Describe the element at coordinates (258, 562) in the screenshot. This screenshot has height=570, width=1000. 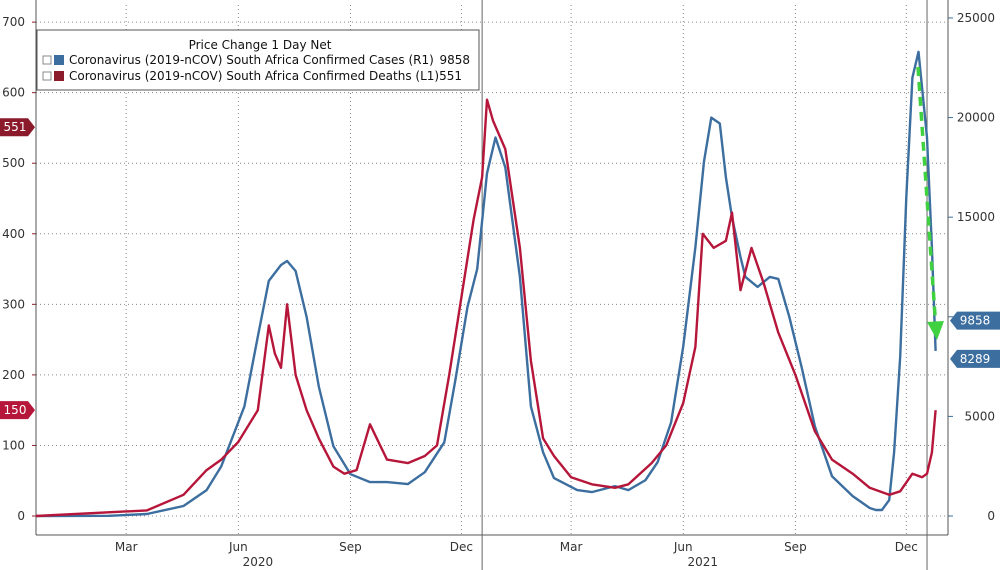
I see `x-year-label: 2020` at that location.